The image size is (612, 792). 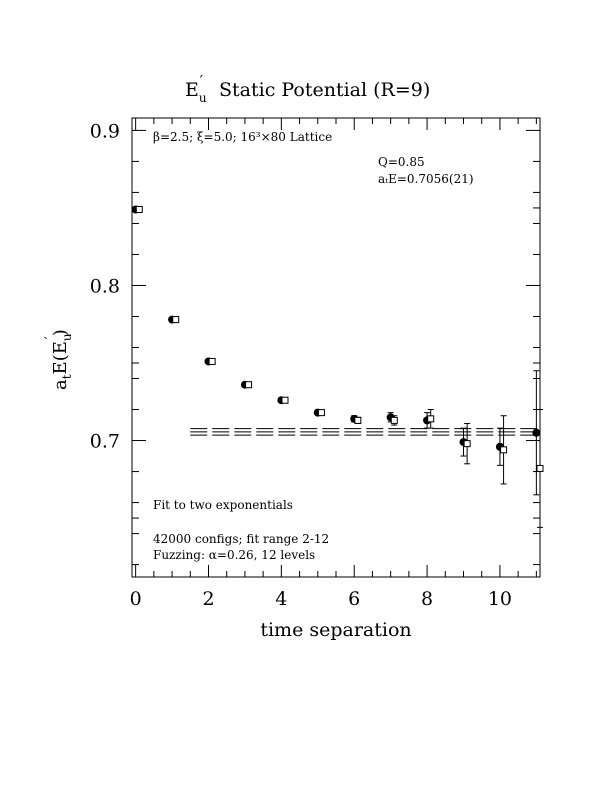 What do you see at coordinates (354, 599) in the screenshot?
I see `x-tick-label: 6` at bounding box center [354, 599].